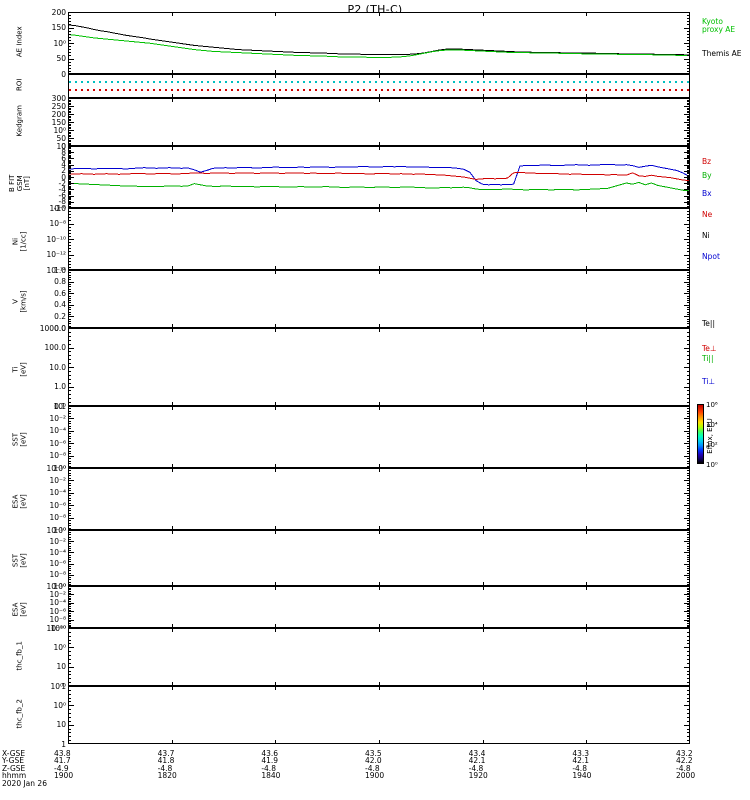 The image size is (750, 800). I want to click on colorbar-tick: 10⁶, so click(712, 405).